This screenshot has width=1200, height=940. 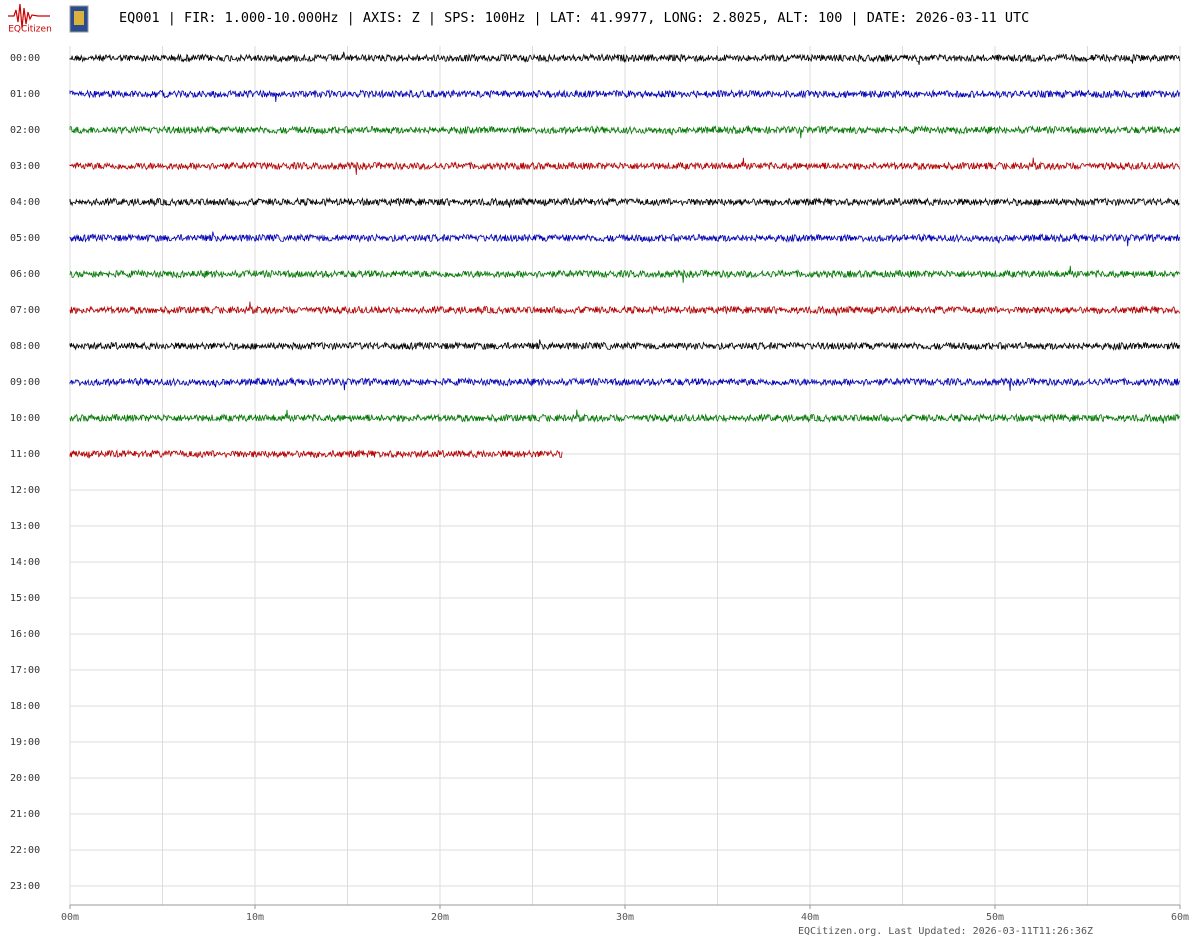 I want to click on y-tick-label: 11:00, so click(x=25, y=454).